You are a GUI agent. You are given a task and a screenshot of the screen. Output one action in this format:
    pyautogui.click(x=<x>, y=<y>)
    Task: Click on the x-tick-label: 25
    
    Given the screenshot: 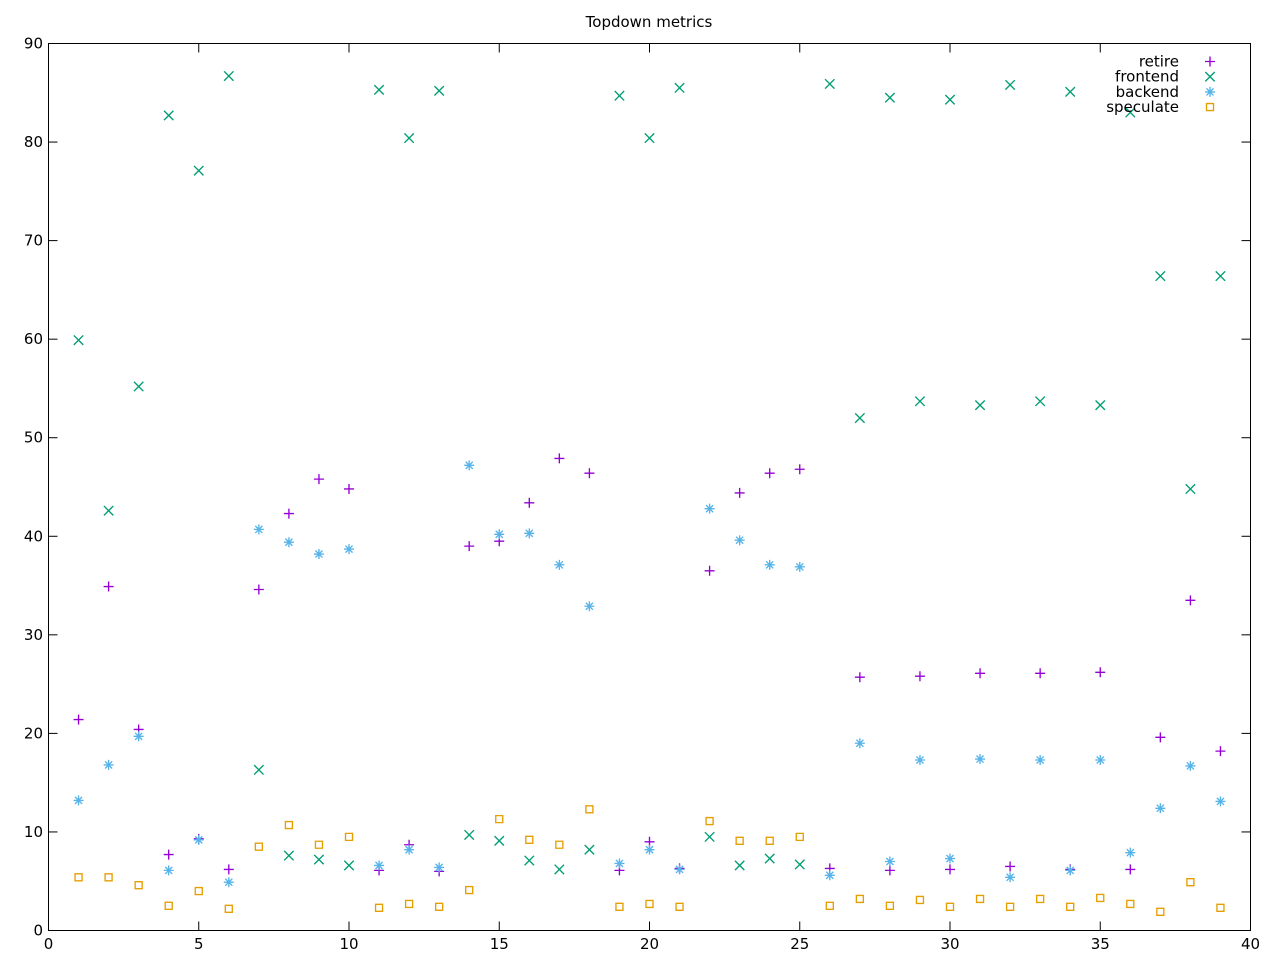 What is the action you would take?
    pyautogui.click(x=799, y=944)
    